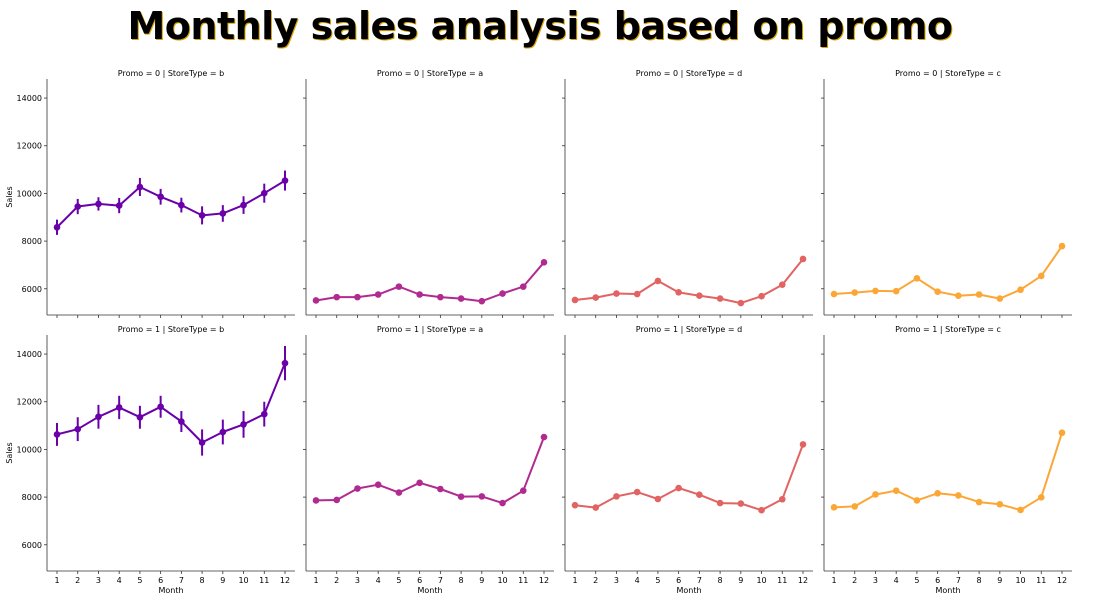 The image size is (1094, 597). Describe the element at coordinates (1062, 580) in the screenshot. I see `panel-7-x-tick-label: 12` at that location.